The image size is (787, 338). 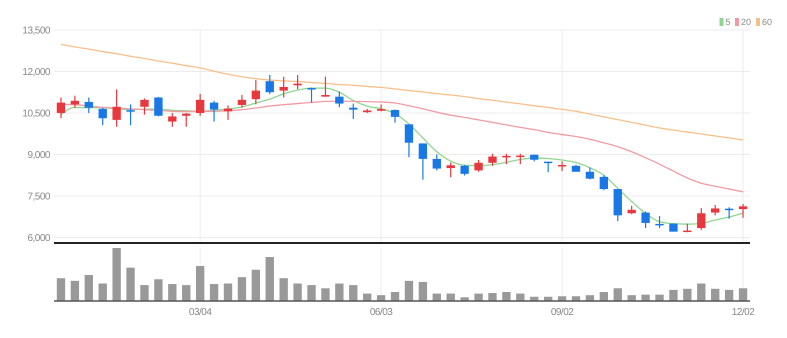 What do you see at coordinates (36, 31) in the screenshot?
I see `y-tick-label: 13,500` at bounding box center [36, 31].